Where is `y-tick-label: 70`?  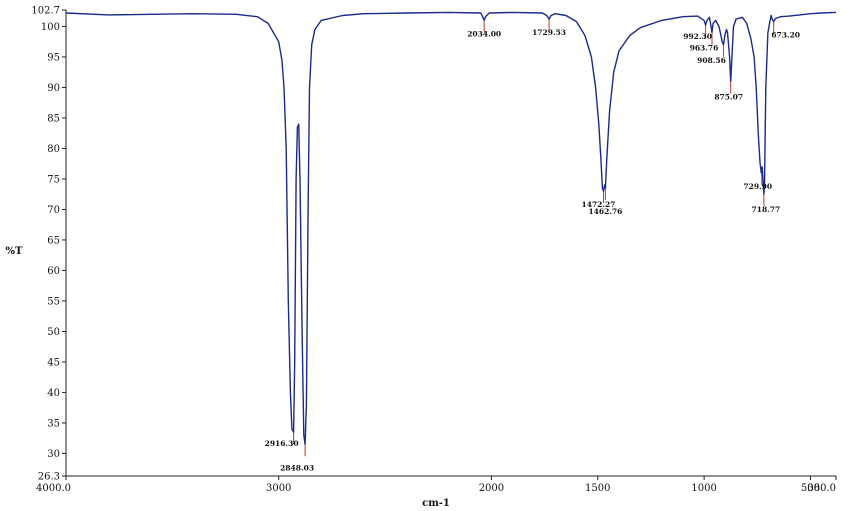 y-tick-label: 70 is located at coordinates (53, 210).